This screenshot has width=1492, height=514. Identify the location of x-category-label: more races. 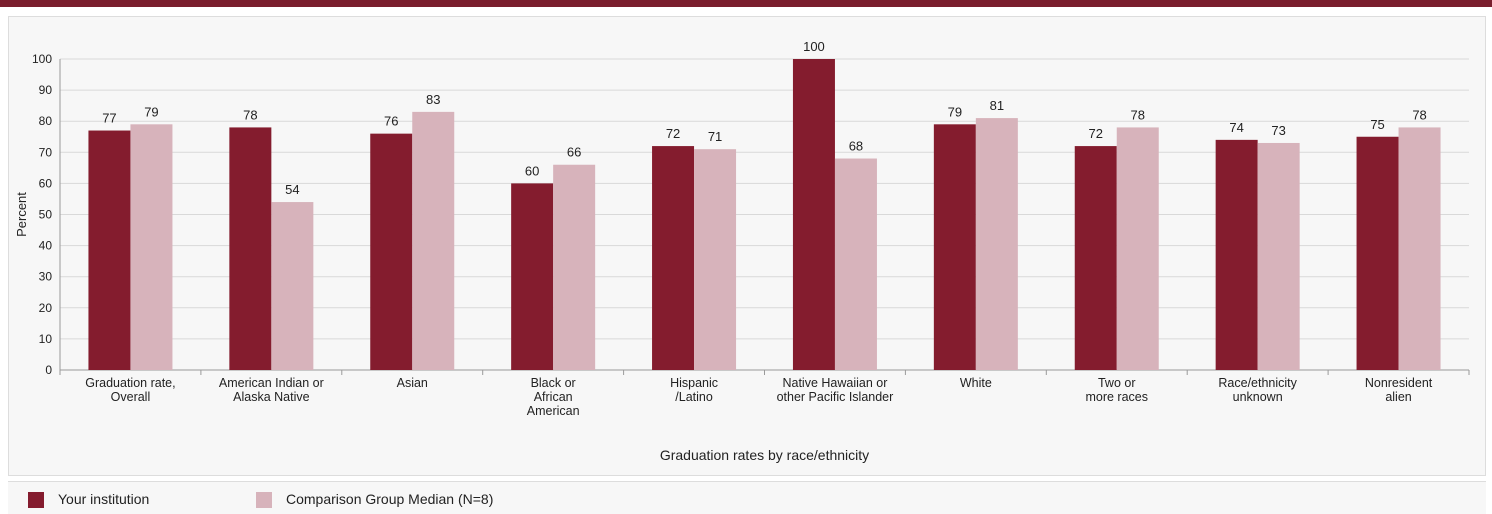
(1116, 397).